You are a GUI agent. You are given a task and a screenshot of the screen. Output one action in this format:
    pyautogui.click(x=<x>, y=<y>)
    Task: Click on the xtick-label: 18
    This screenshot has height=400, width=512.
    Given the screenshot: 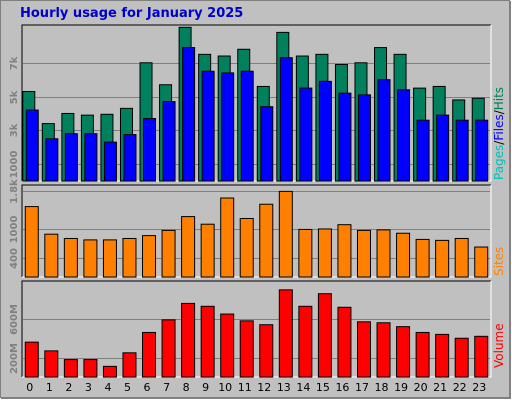 What is the action you would take?
    pyautogui.click(x=382, y=387)
    